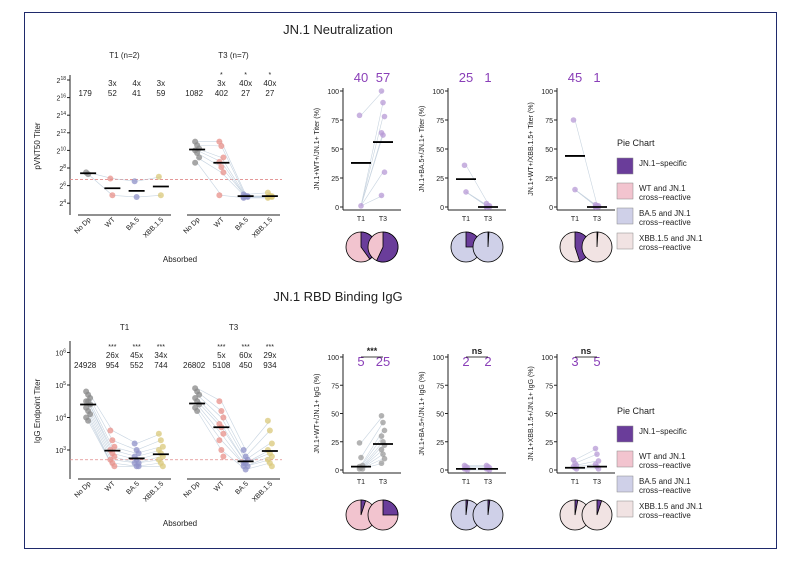  I want to click on gmt-label: 52, so click(112, 93).